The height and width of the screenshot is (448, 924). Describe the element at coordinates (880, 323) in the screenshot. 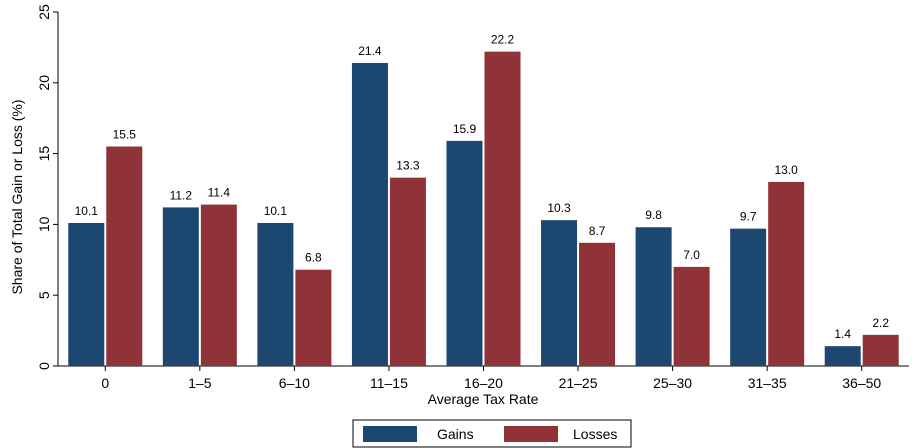

I see `data-label-losses: 2.2` at that location.